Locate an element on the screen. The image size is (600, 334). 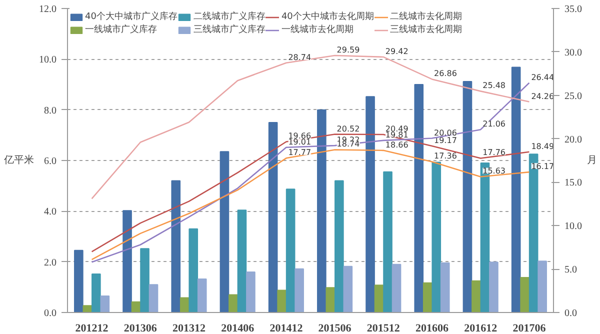
x-tick-label: 201606 is located at coordinates (432, 328).